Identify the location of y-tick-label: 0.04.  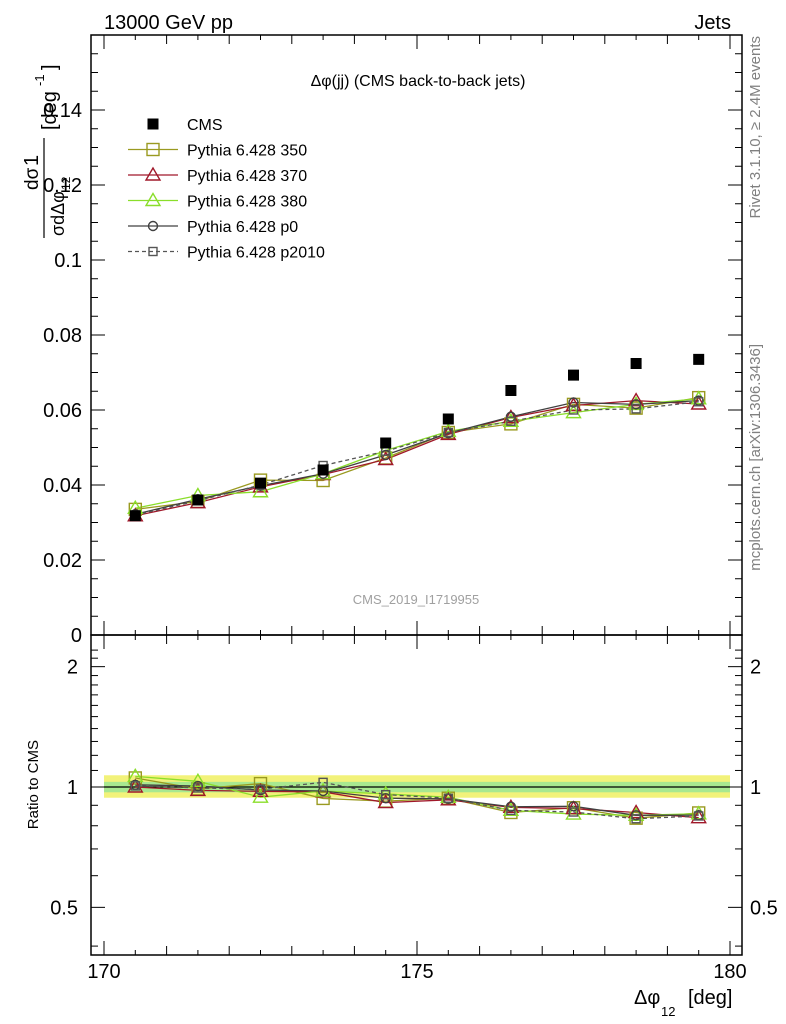
(62, 486).